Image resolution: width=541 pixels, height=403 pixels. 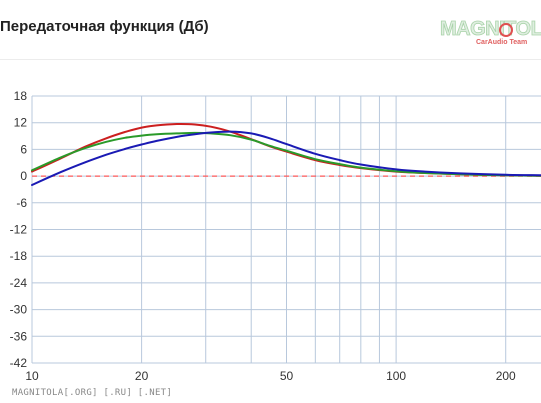 I want to click on brand-logo: MAGNITOLA CarAudio Team, so click(x=489, y=34).